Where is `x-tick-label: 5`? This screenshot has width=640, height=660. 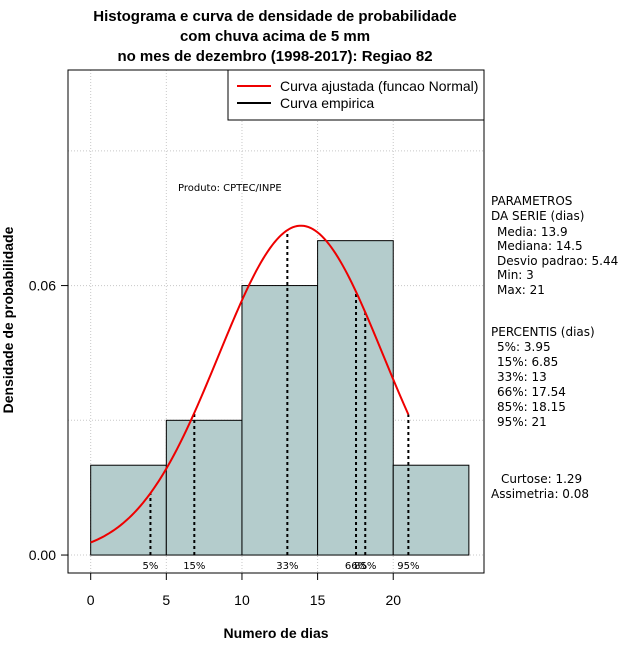
x-tick-label: 5 is located at coordinates (166, 600).